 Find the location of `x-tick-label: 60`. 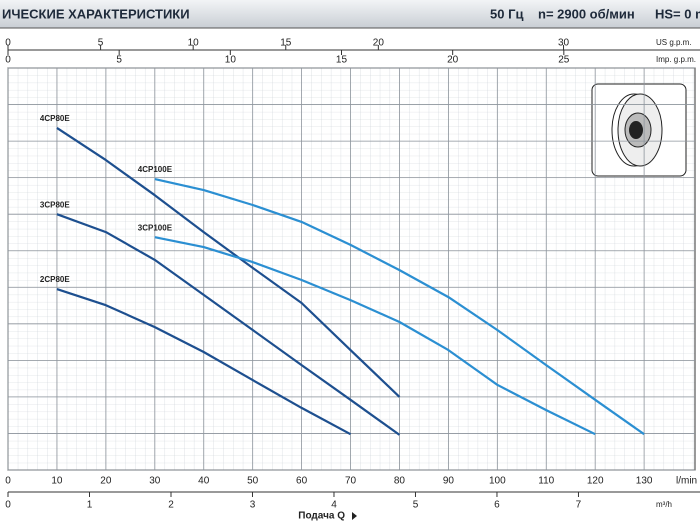

x-tick-label: 60 is located at coordinates (302, 481).